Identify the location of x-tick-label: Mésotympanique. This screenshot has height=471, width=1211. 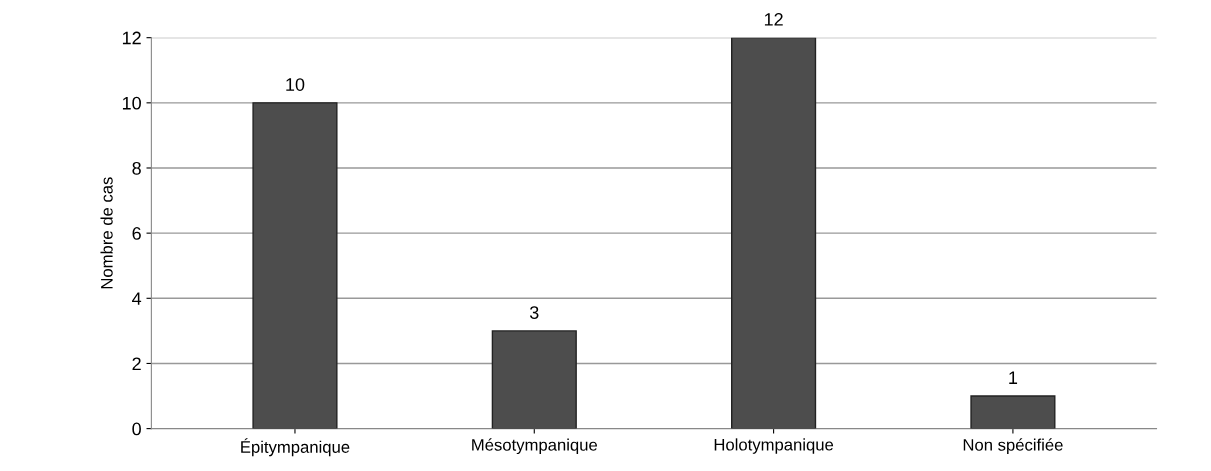
(535, 446).